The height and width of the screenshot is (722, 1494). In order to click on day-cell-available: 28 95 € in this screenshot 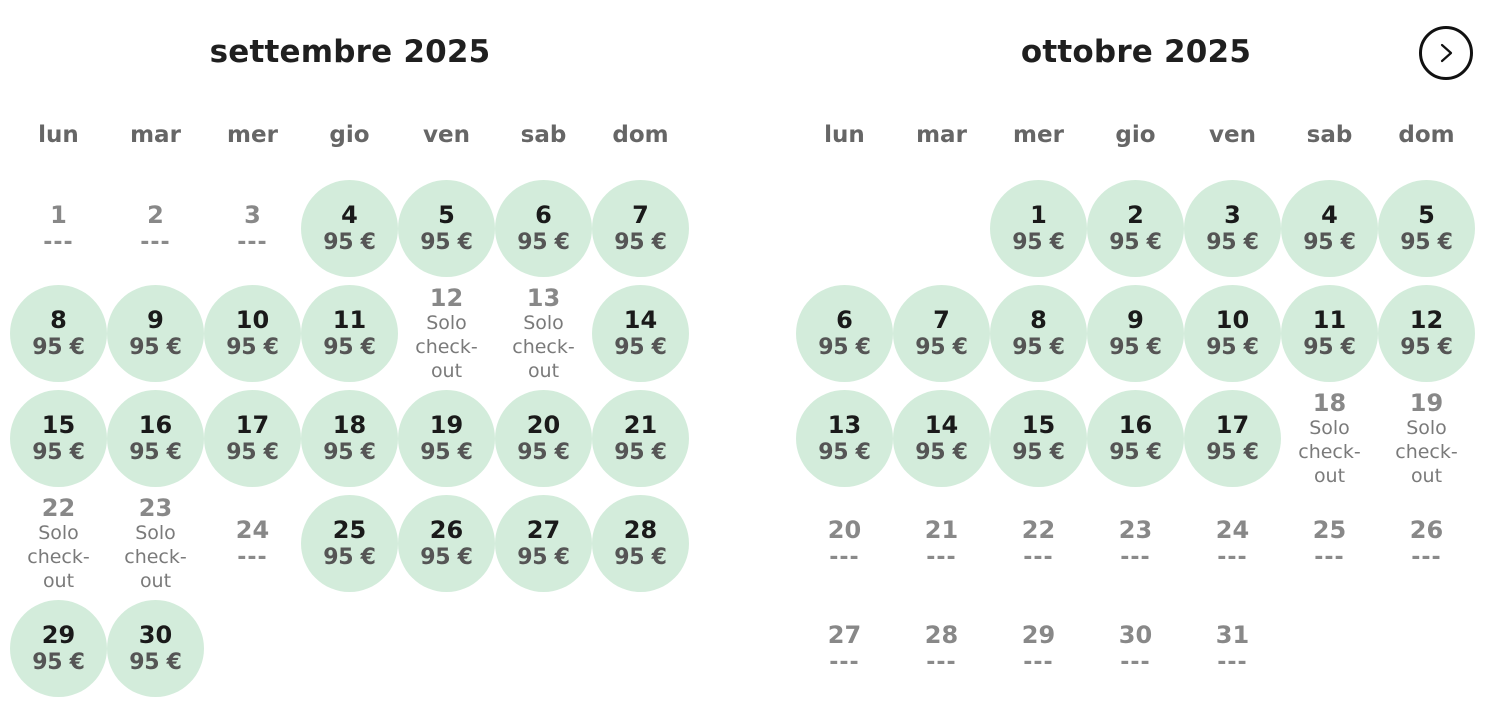, I will do `click(640, 543)`.